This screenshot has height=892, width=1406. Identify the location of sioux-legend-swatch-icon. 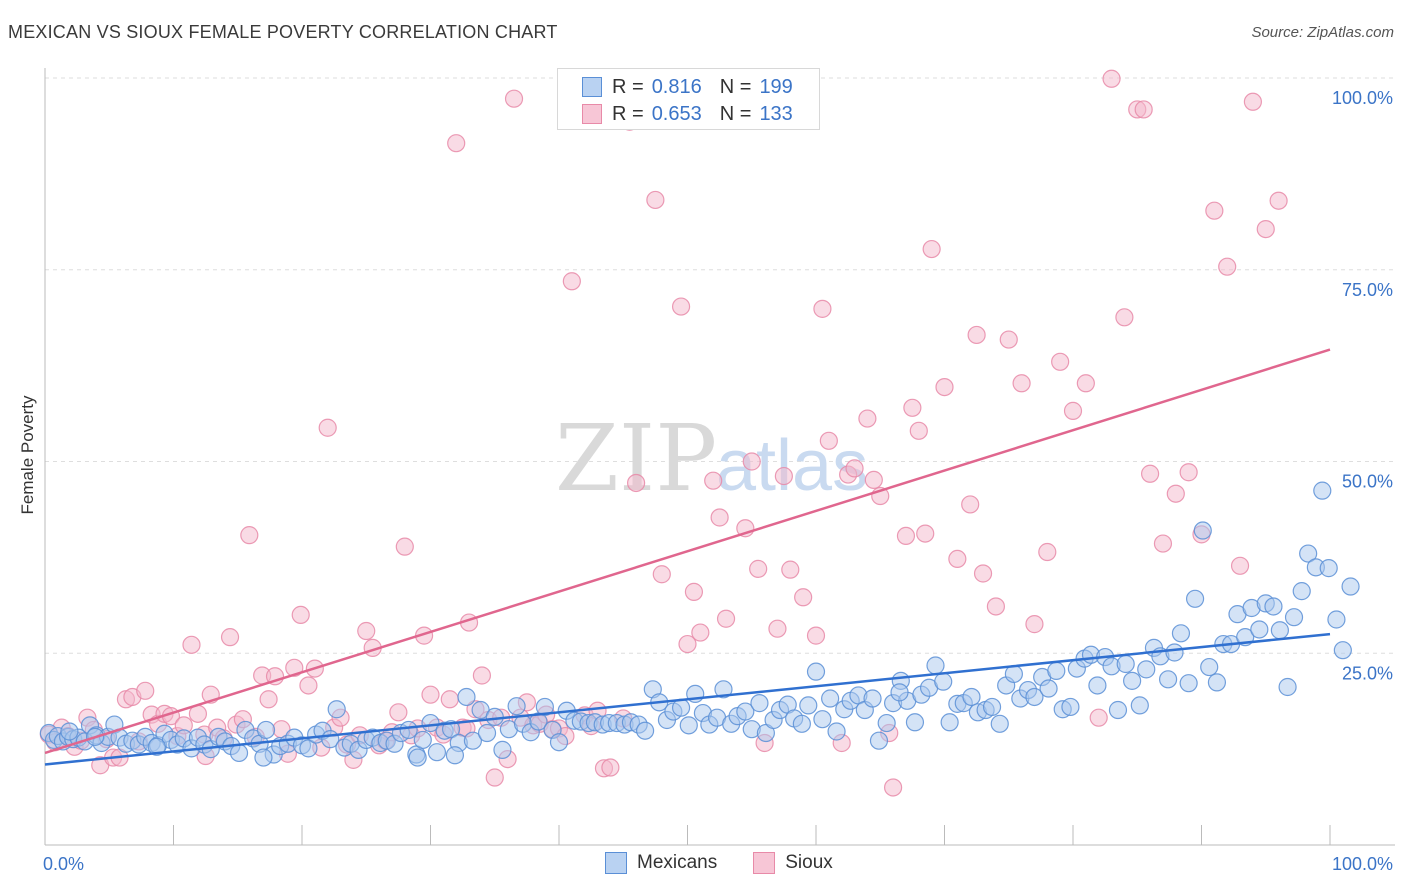
(764, 863).